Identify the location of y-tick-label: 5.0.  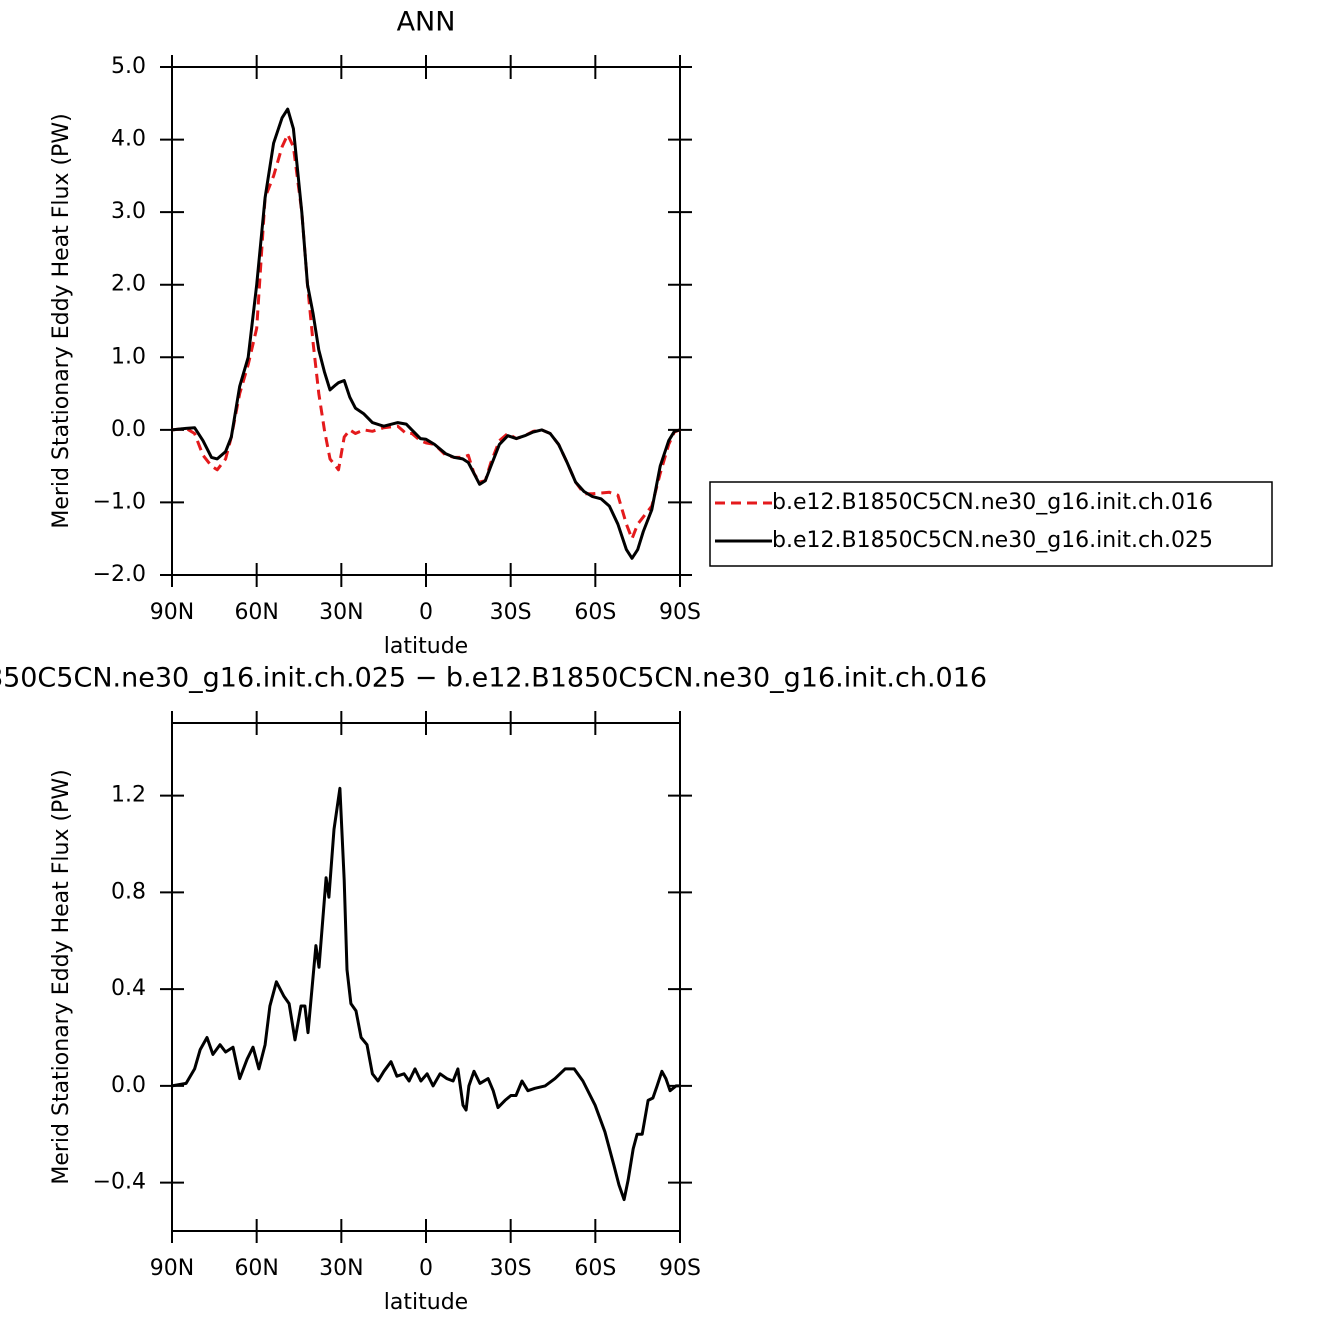
(128, 66).